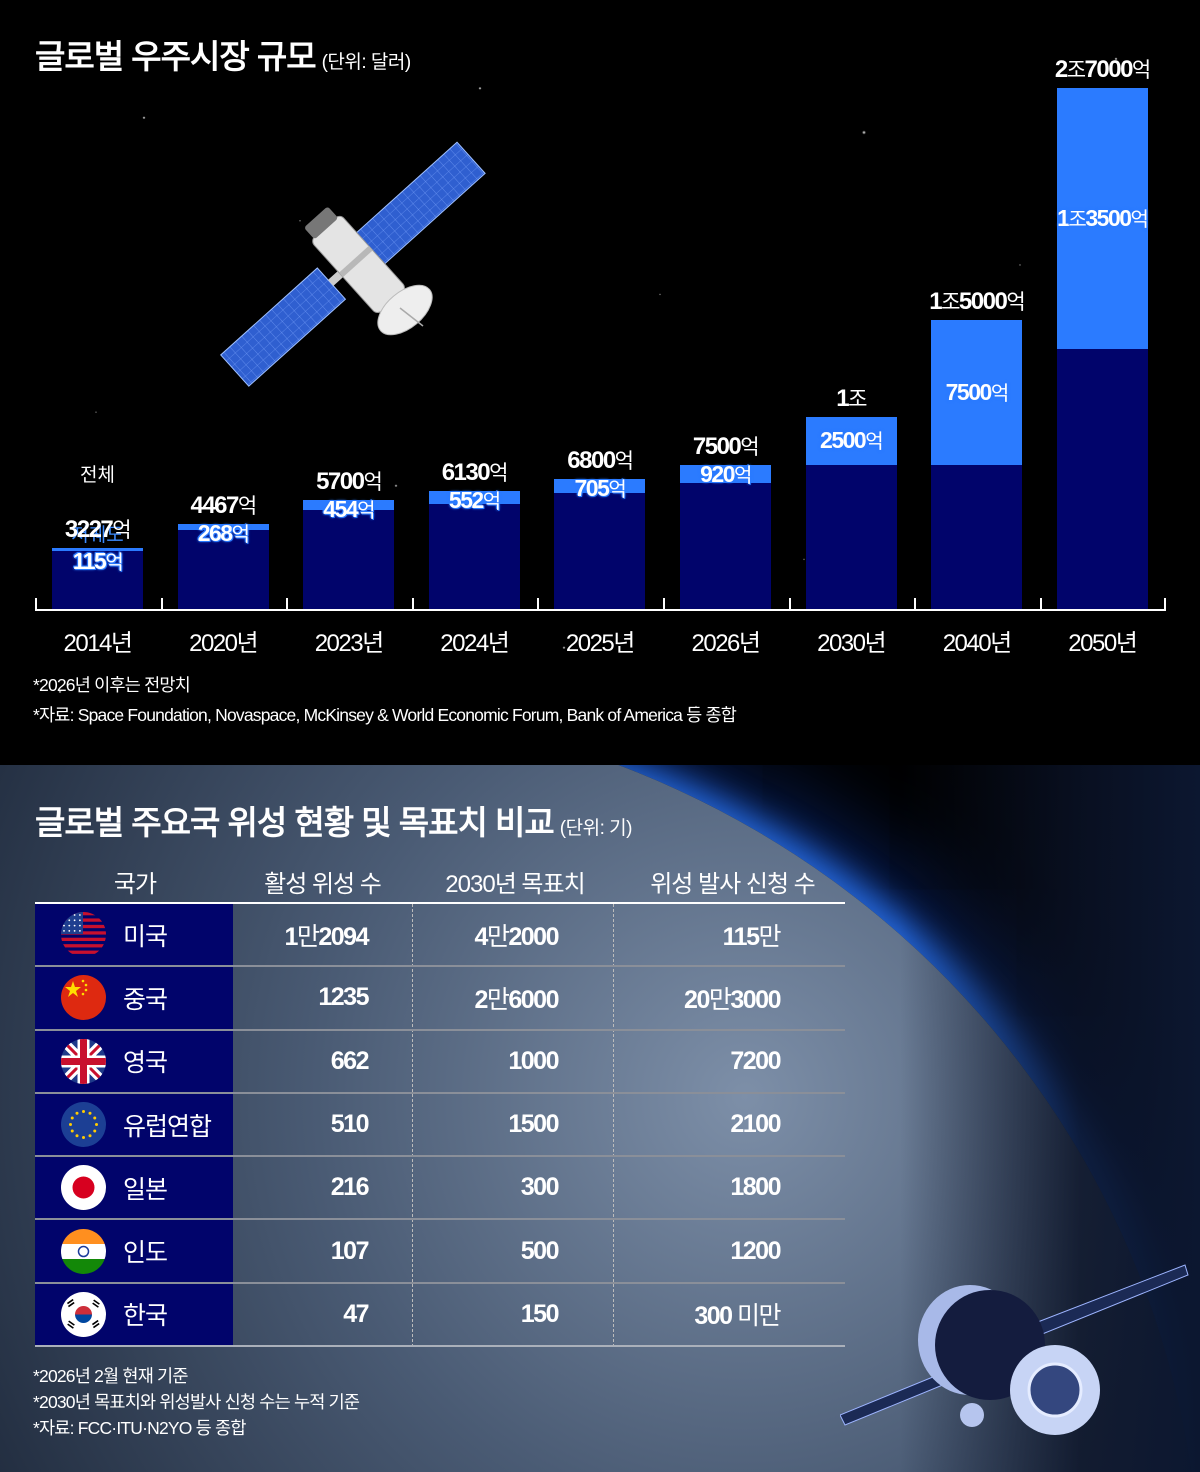  What do you see at coordinates (1102, 349) in the screenshot?
I see `bar-2050년` at bounding box center [1102, 349].